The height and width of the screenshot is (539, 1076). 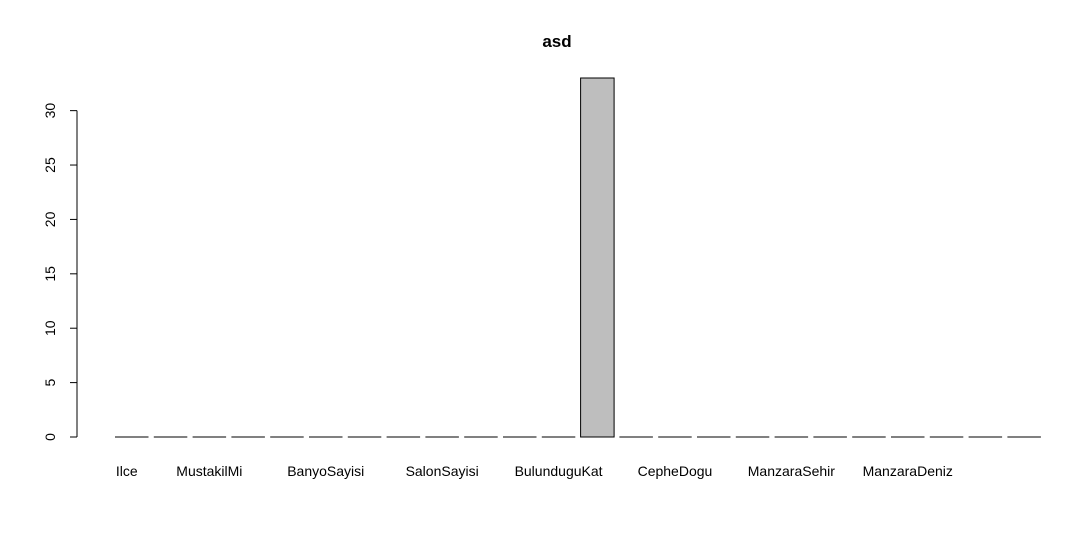 What do you see at coordinates (791, 471) in the screenshot?
I see `x-category-label: ManzaraSehir` at bounding box center [791, 471].